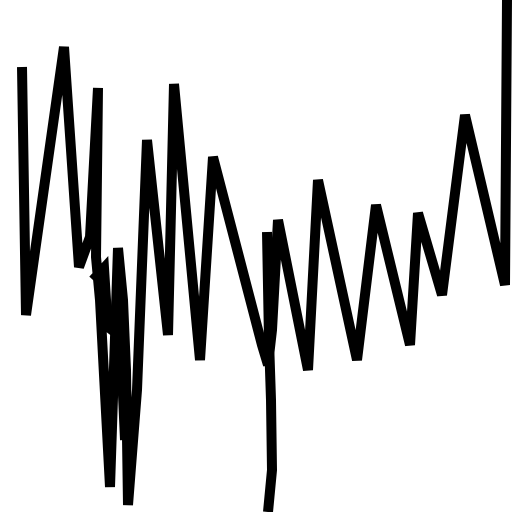 This screenshot has height=512, width=512. What do you see at coordinates (270, 371) in the screenshot?
I see `hooked-line-tail` at bounding box center [270, 371].